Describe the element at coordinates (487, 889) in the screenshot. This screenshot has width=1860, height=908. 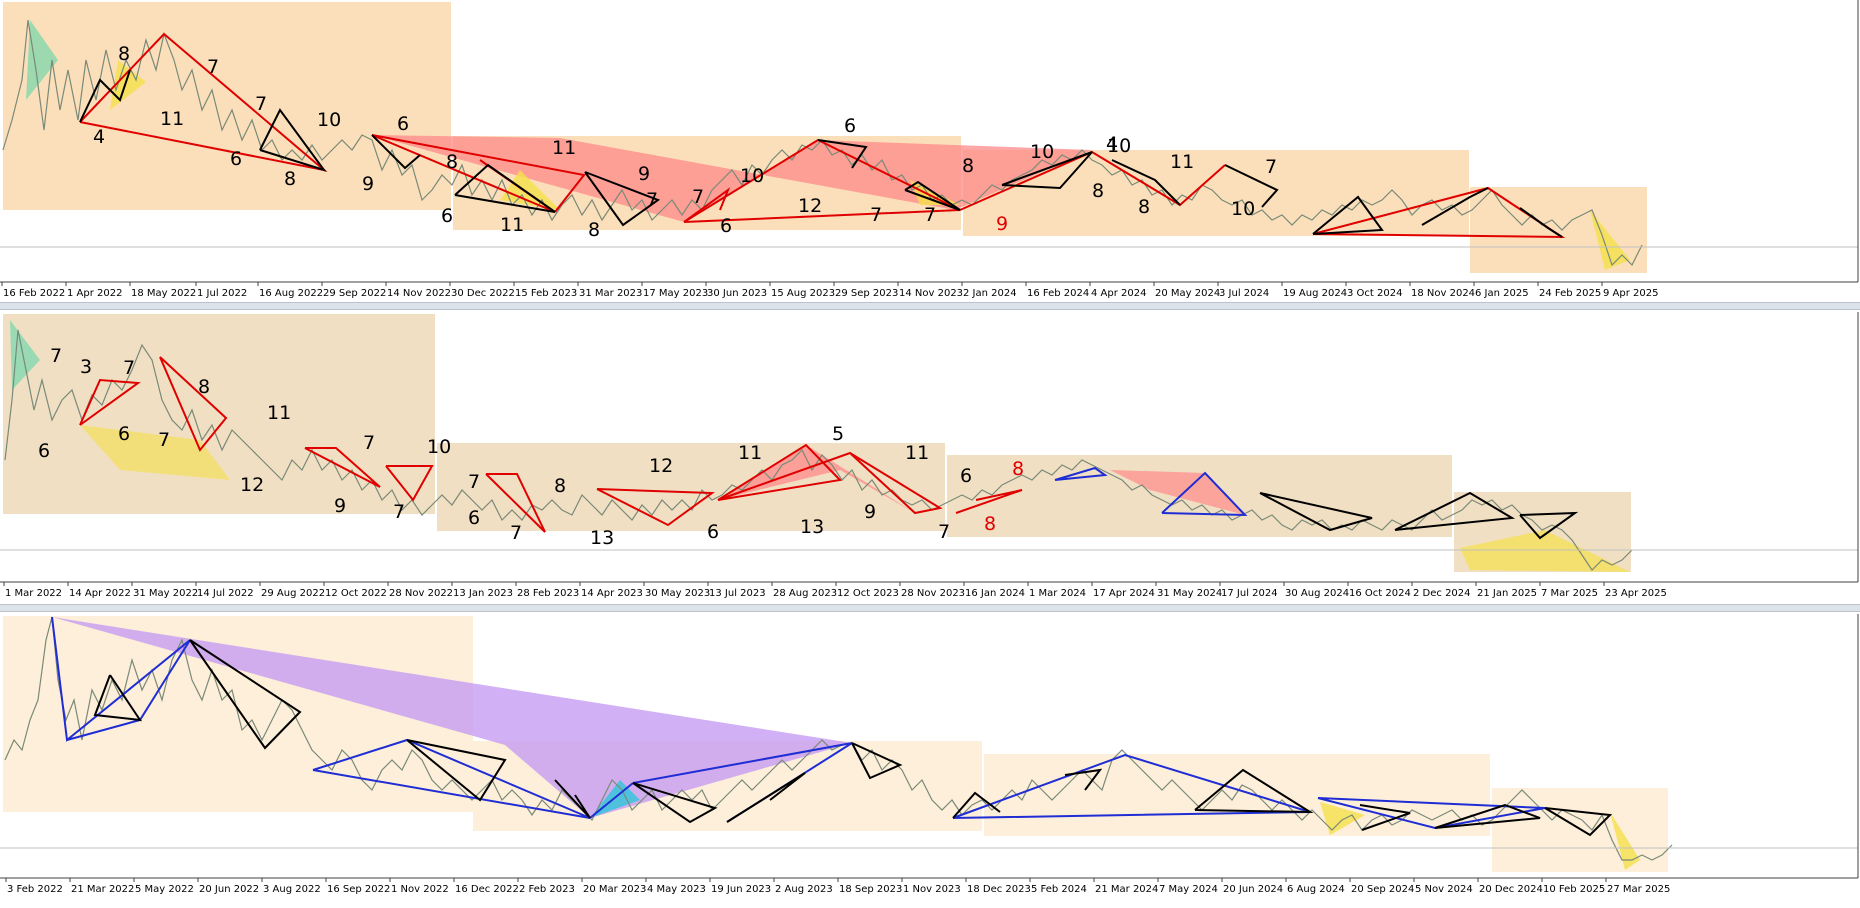
I see `x-tick-label: 16 Dec 2022` at that location.